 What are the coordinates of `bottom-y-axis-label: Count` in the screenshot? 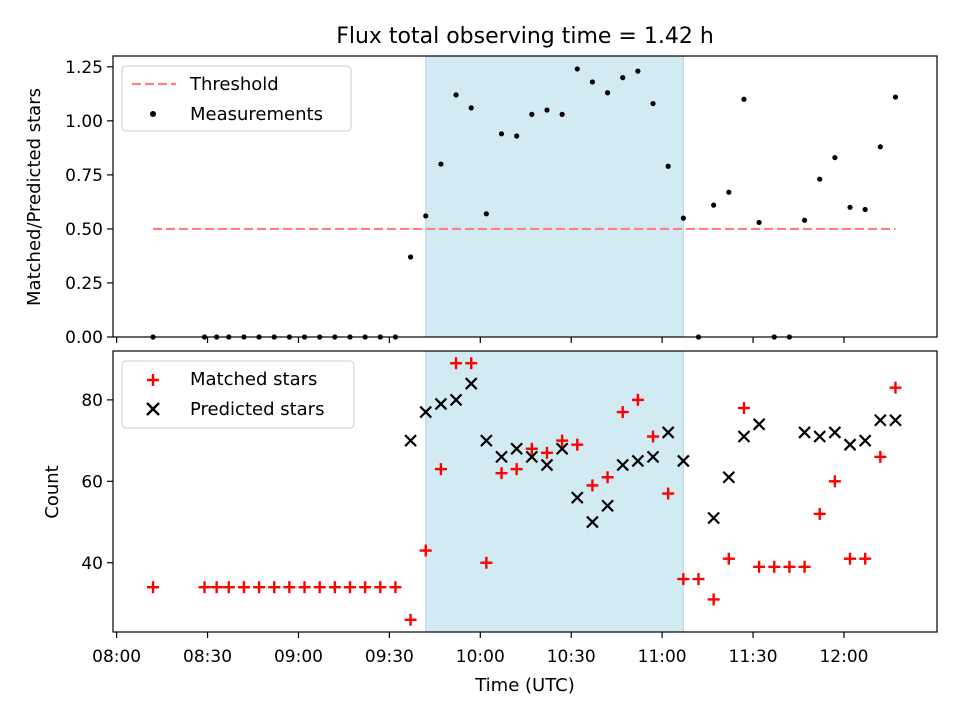 It's located at (52, 491).